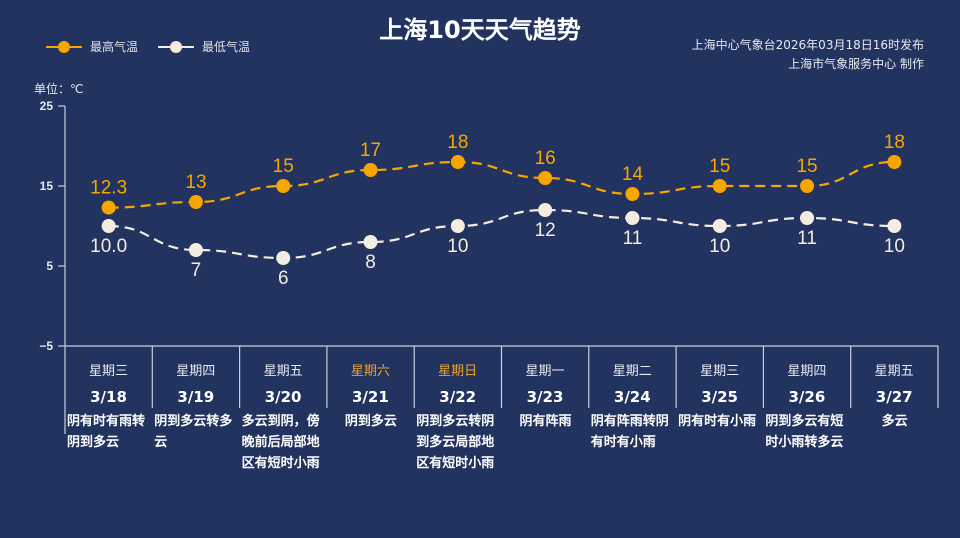  What do you see at coordinates (480, 30) in the screenshot?
I see `chart-title: 上海10天天气趋势` at bounding box center [480, 30].